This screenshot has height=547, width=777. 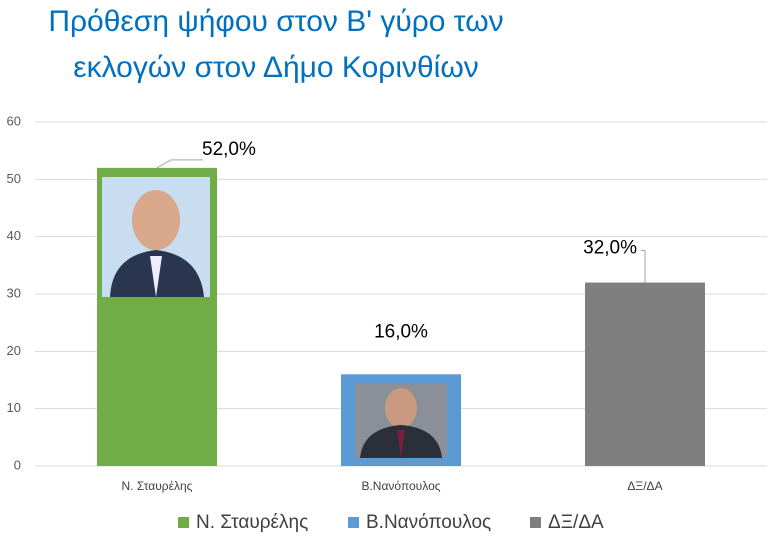 I want to click on value-label: 52,0%, so click(x=229, y=149).